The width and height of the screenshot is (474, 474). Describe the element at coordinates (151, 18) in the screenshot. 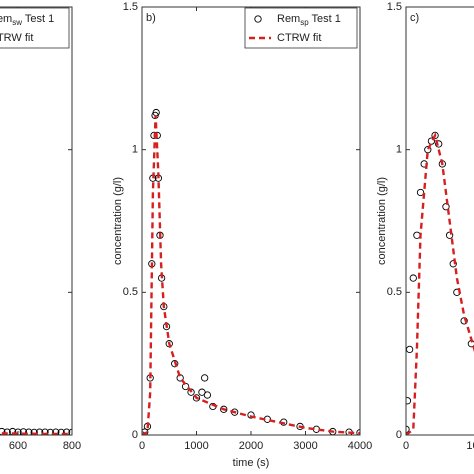

I see `panel-label: b)` at that location.